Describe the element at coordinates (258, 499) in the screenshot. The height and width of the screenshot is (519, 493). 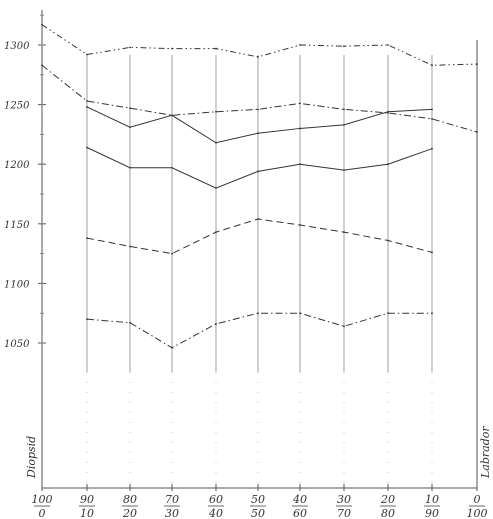
I see `x-tick-label-top: 50` at that location.